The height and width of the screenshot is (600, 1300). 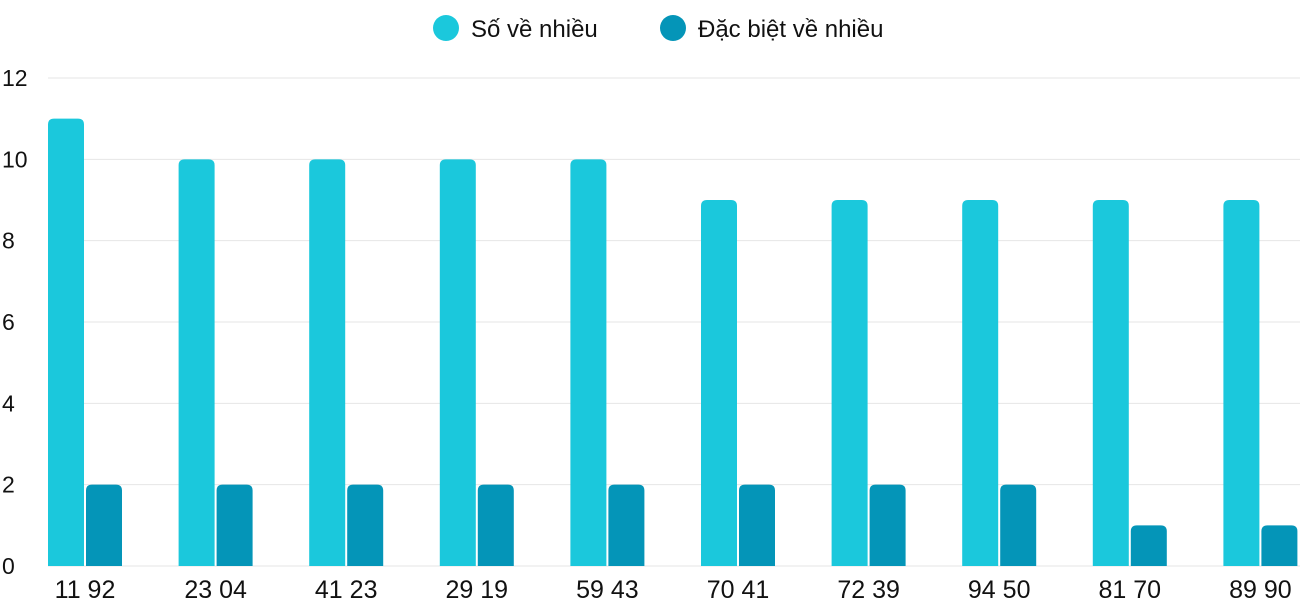 What do you see at coordinates (607, 588) in the screenshot?
I see `x-tick-label: 59 43` at bounding box center [607, 588].